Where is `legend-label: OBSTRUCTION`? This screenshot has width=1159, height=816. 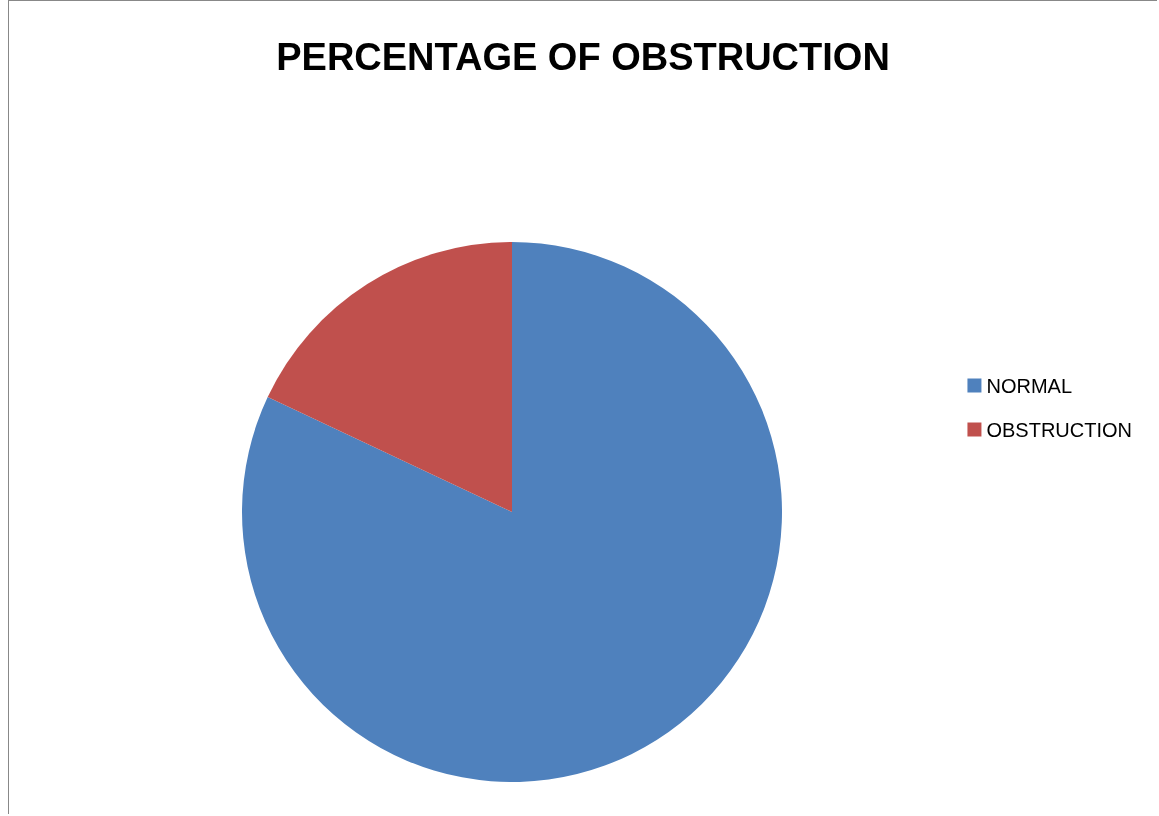
legend-label: OBSTRUCTION is located at coordinates (1059, 429).